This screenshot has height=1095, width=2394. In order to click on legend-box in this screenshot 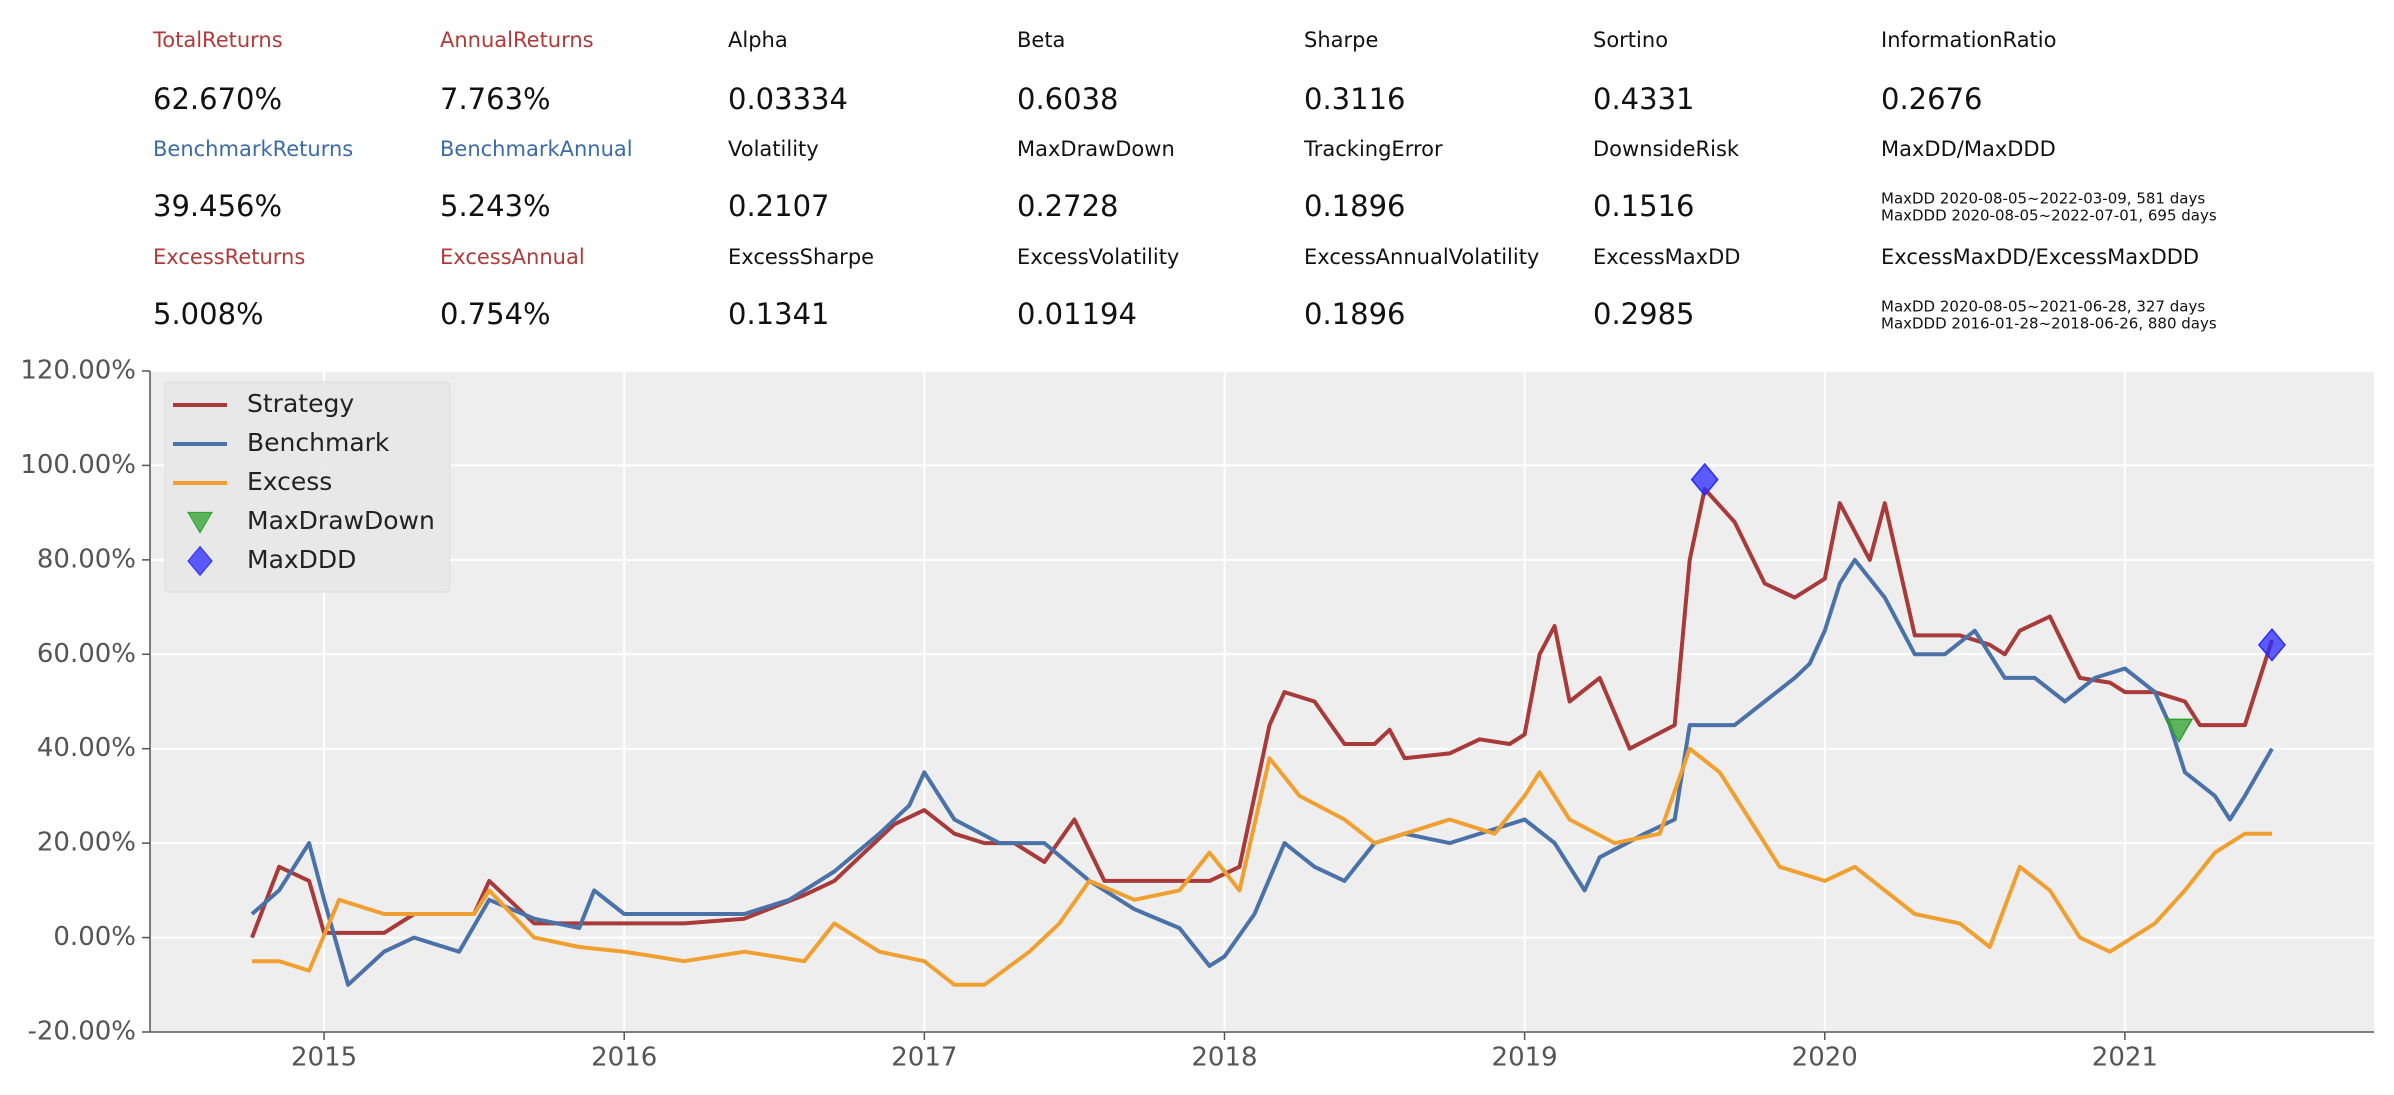, I will do `click(307, 487)`.